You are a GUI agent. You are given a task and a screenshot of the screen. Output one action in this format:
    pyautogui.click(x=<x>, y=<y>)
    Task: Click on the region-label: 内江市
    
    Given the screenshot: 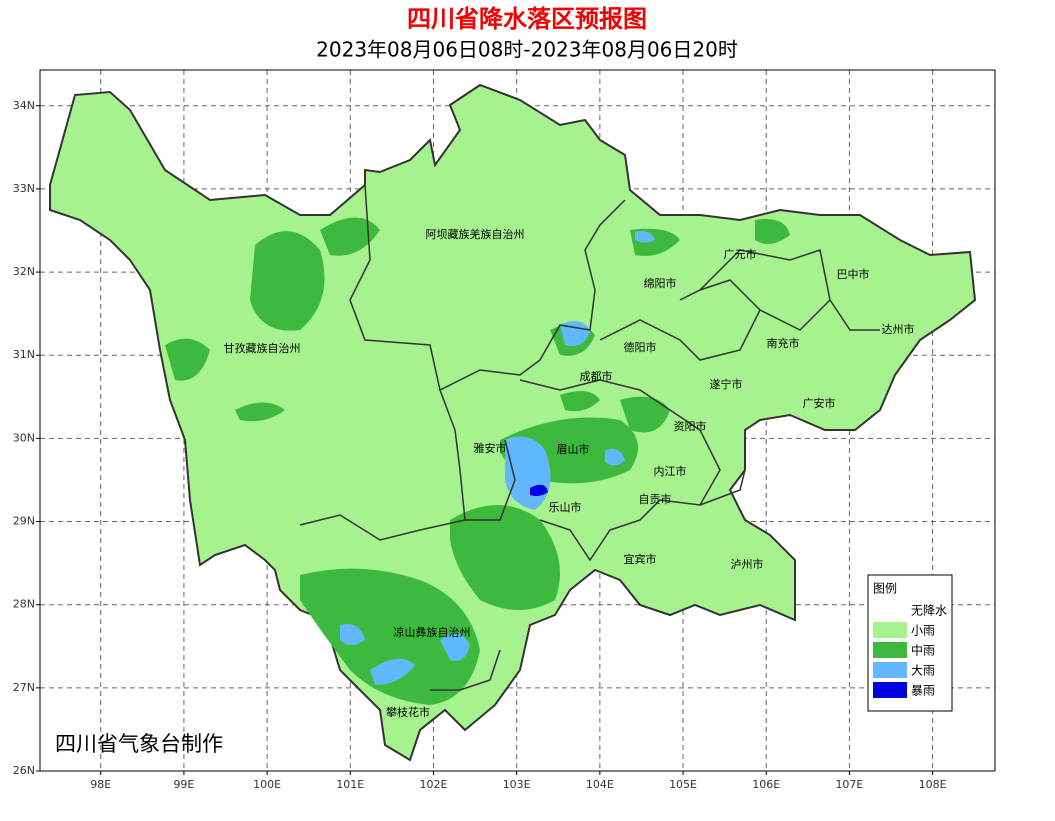 What is the action you would take?
    pyautogui.click(x=670, y=471)
    